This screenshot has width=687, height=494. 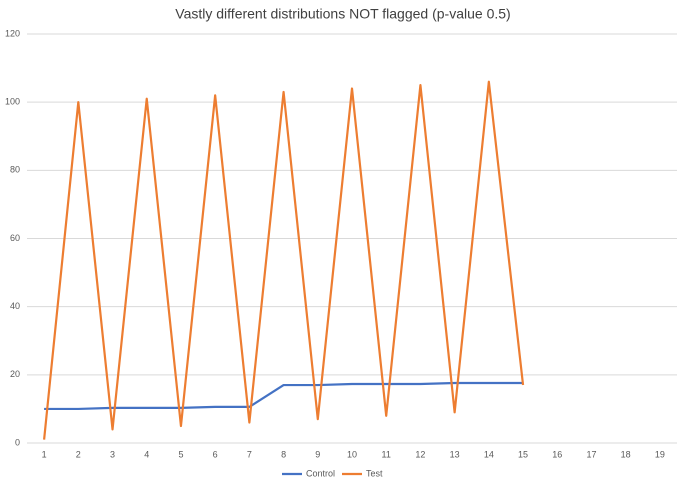 I want to click on x-tick-label: 12, so click(x=420, y=454).